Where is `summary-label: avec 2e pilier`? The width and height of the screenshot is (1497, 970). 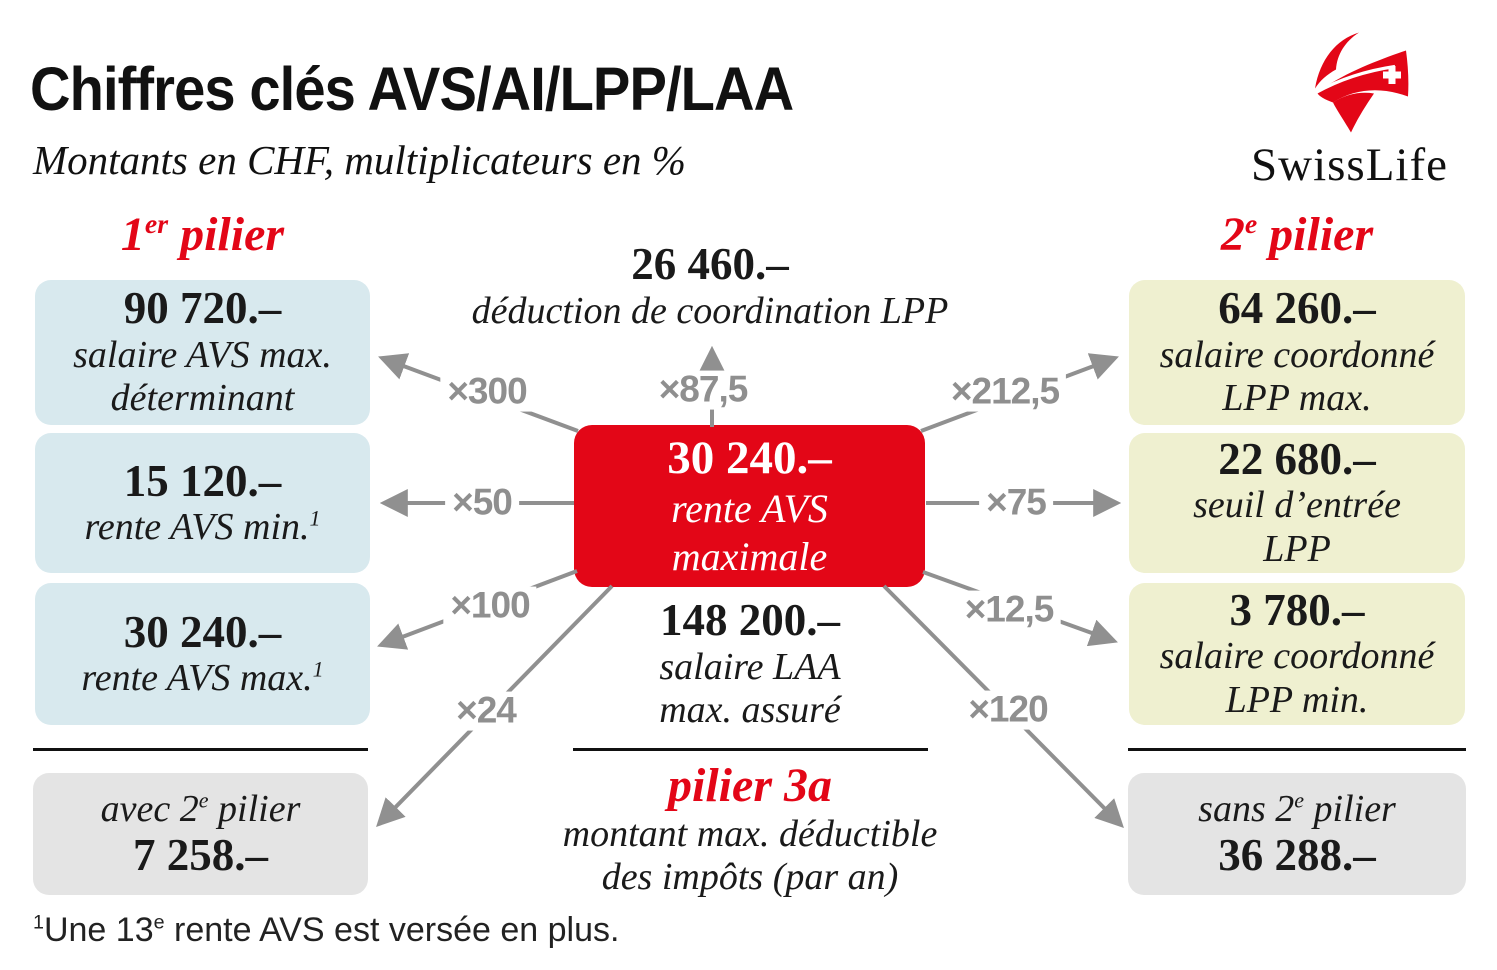
summary-label: avec 2e pilier is located at coordinates (201, 809).